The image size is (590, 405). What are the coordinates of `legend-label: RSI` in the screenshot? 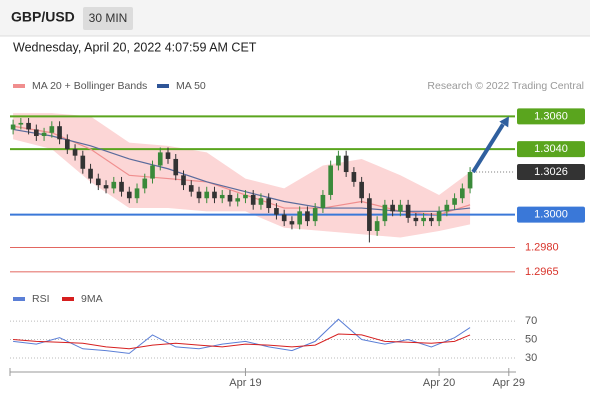 It's located at (41, 299).